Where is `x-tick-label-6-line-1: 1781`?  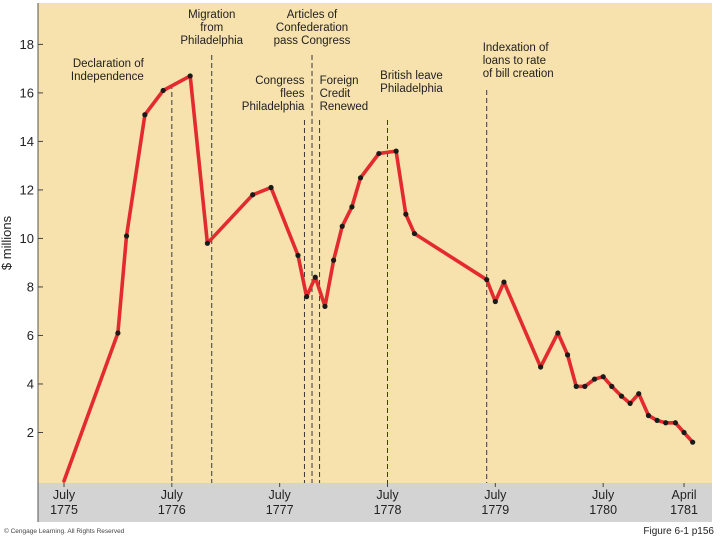
x-tick-label-6-line-1: 1781 is located at coordinates (684, 510).